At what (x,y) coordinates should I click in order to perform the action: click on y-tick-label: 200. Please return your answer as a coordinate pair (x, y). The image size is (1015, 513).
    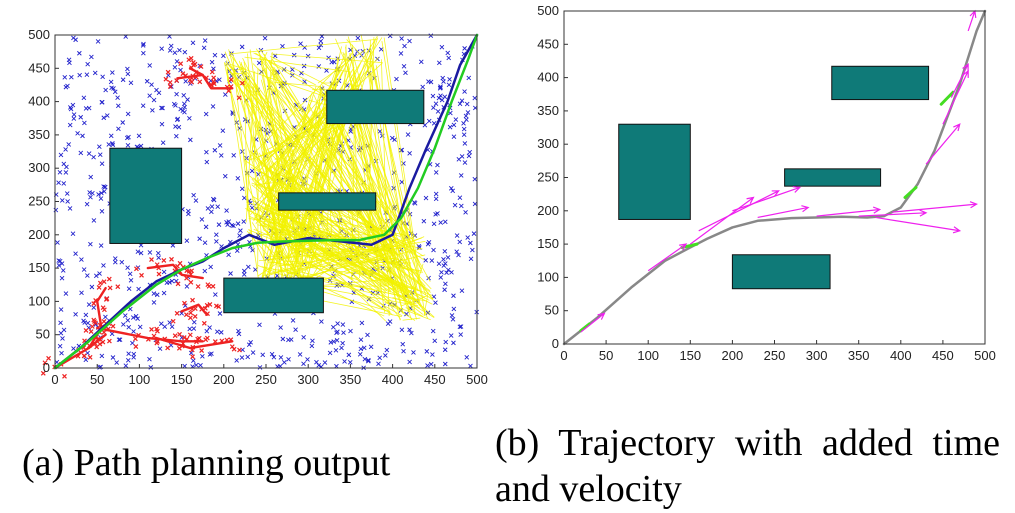
    Looking at the image, I should click on (39, 234).